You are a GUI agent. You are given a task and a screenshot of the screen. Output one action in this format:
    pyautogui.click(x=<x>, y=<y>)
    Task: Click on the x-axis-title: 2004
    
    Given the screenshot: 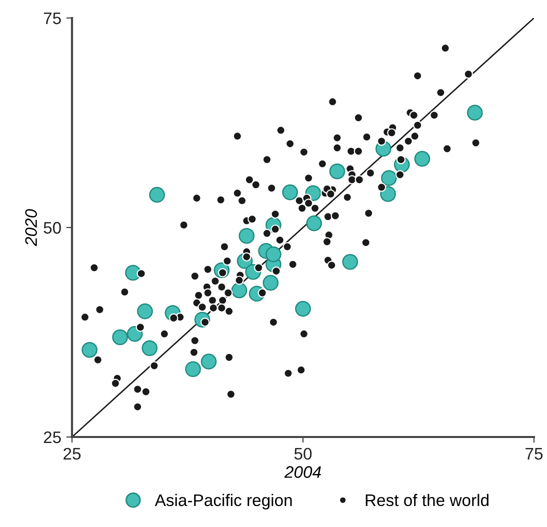 What is the action you would take?
    pyautogui.click(x=302, y=472)
    